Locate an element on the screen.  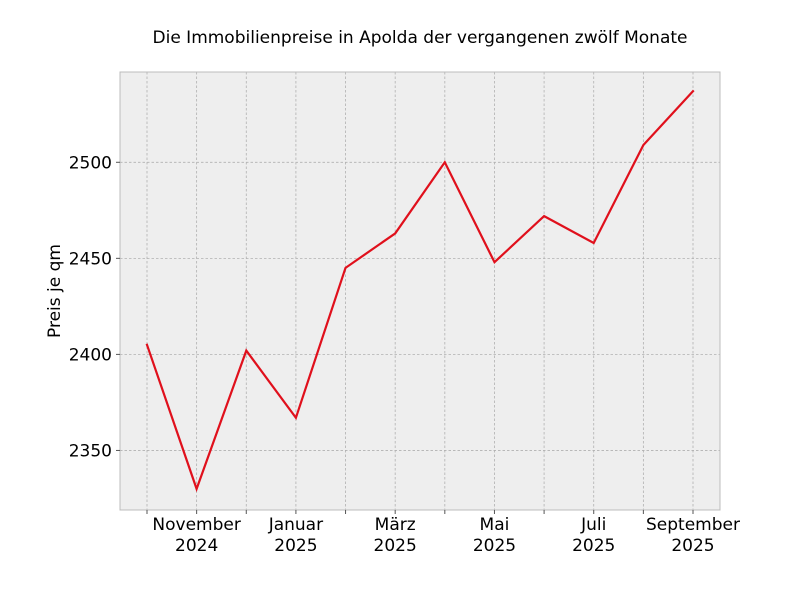
x-tick-label: Mai is located at coordinates (495, 525).